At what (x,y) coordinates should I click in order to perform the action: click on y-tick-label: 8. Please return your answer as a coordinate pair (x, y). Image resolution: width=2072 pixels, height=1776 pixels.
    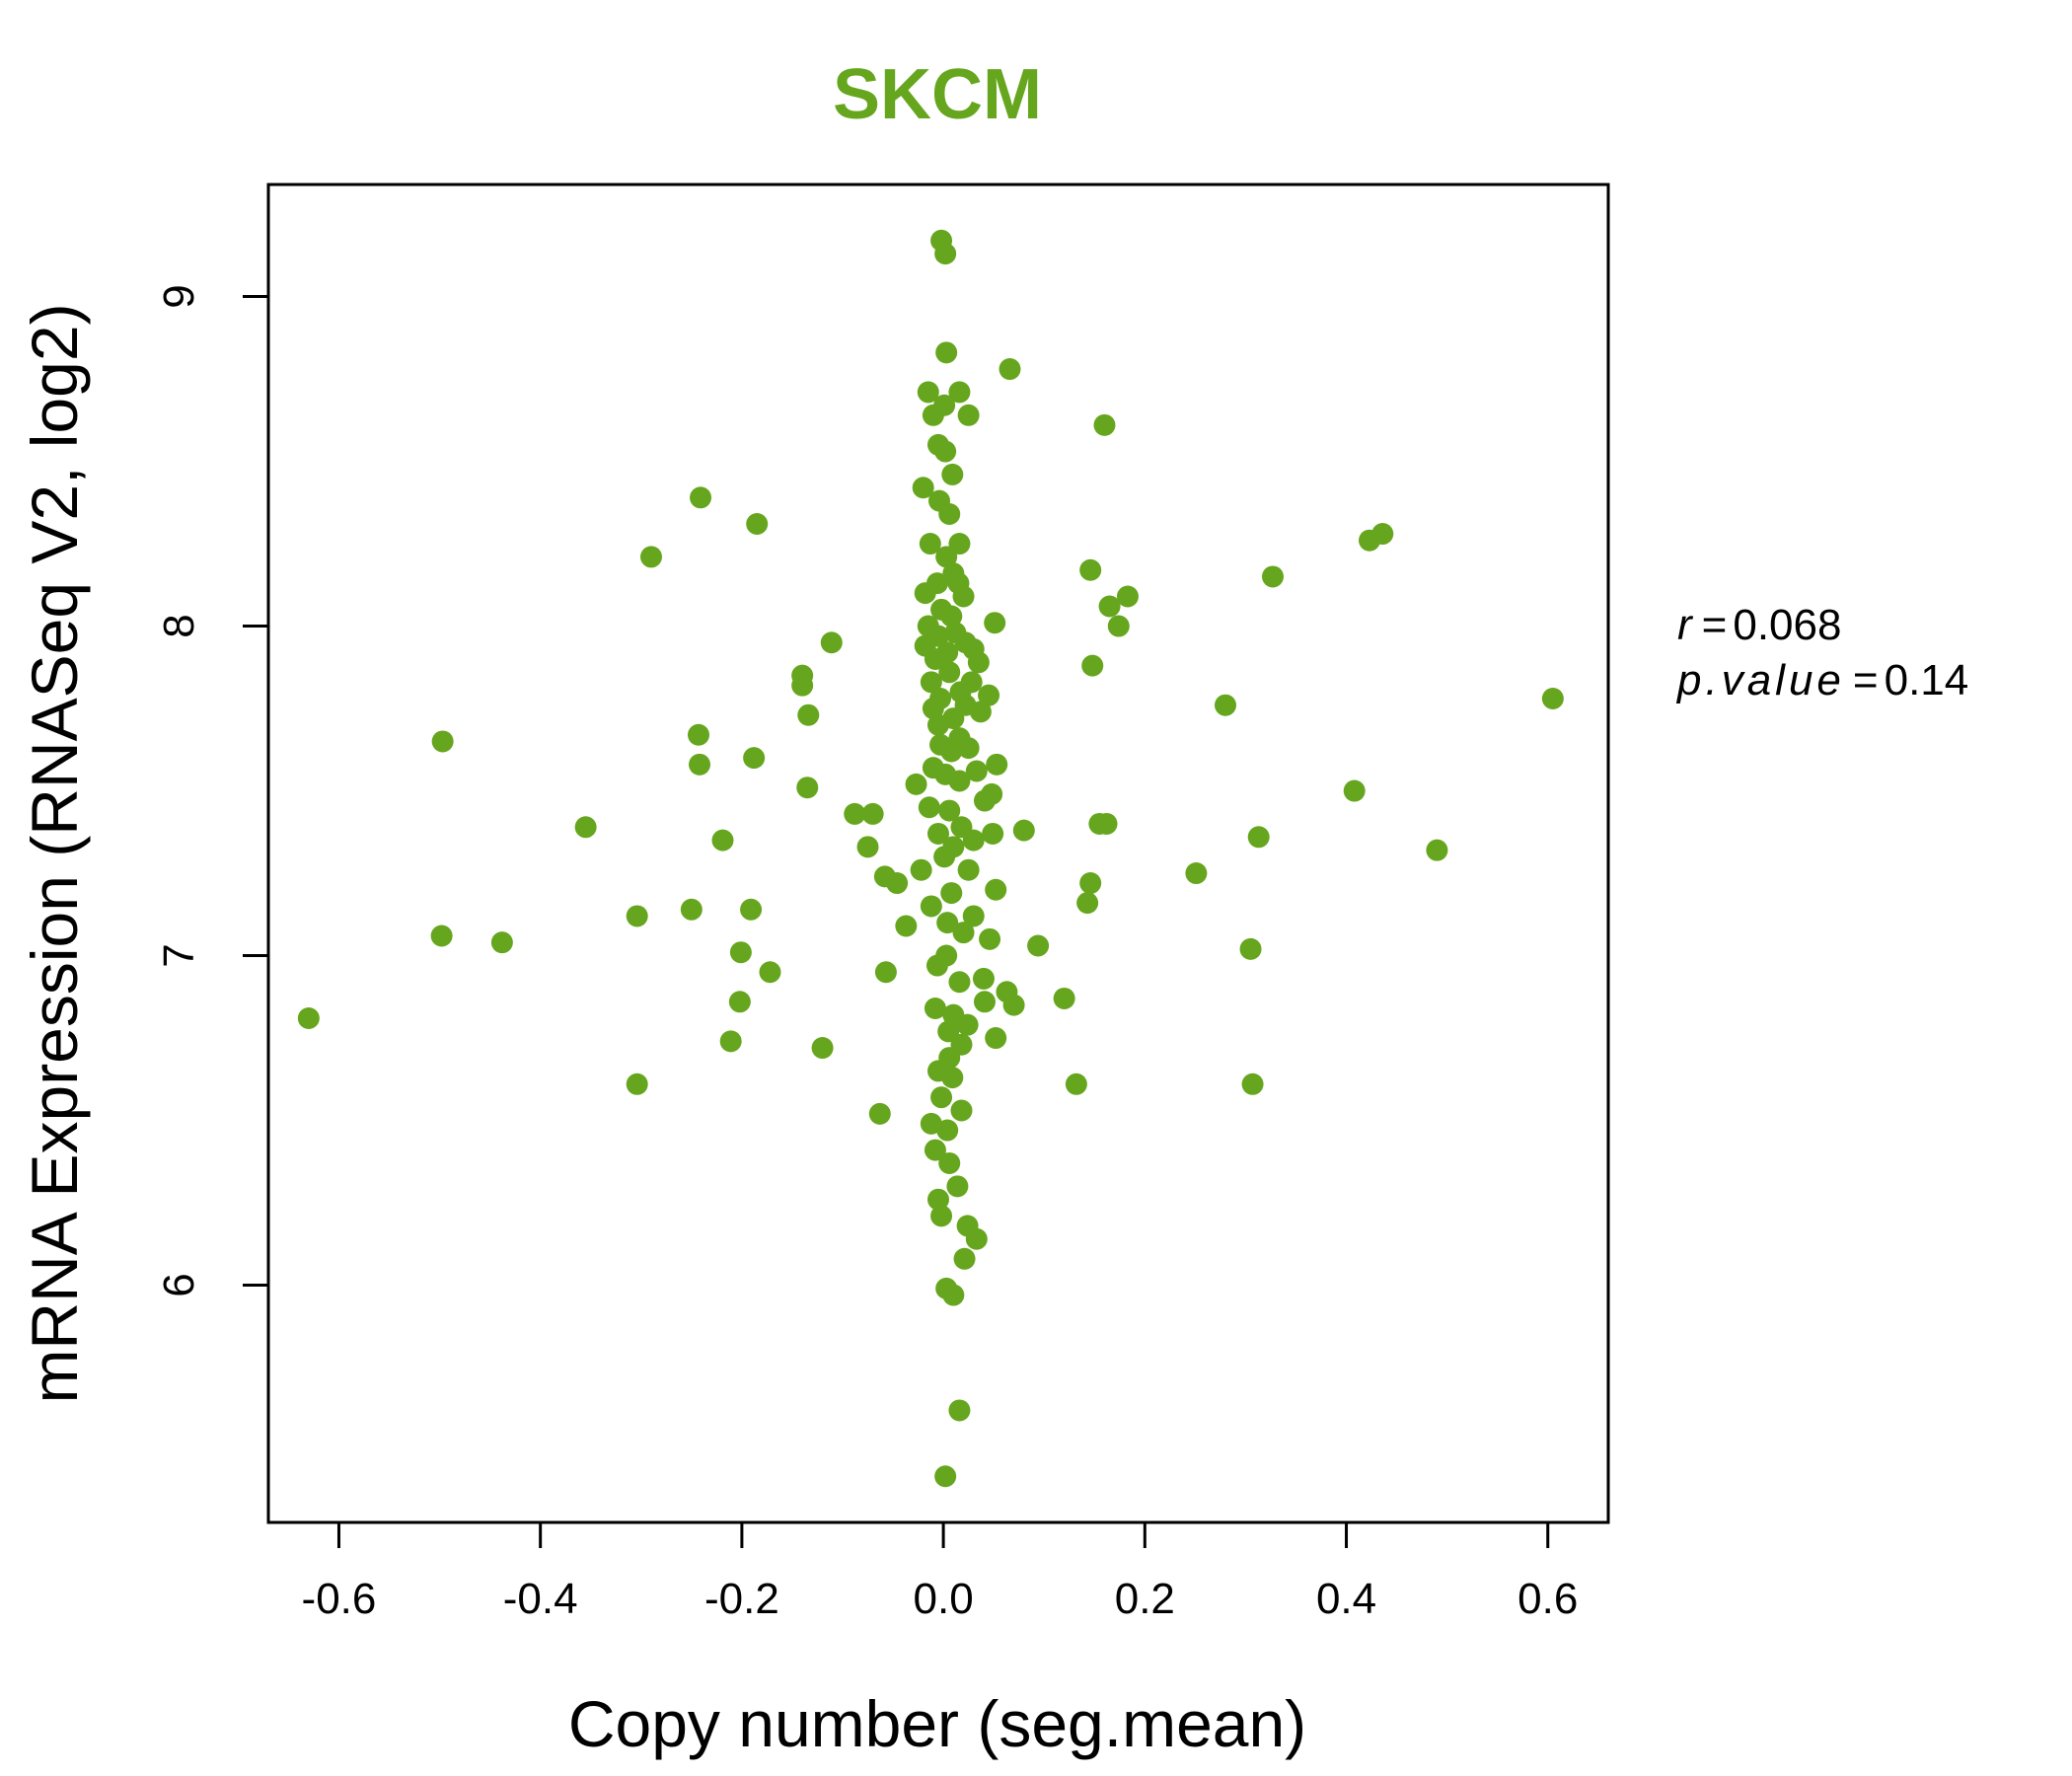
    Looking at the image, I should click on (179, 625).